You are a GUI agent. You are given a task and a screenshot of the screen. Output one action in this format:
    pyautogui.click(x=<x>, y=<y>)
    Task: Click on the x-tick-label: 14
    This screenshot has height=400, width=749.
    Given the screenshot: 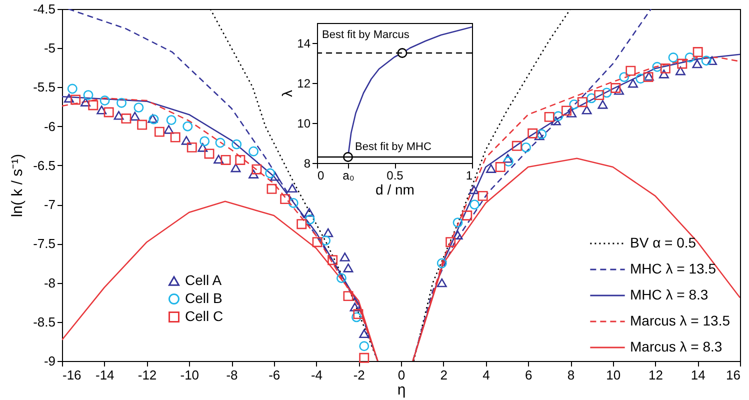 What is the action you would take?
    pyautogui.click(x=698, y=375)
    